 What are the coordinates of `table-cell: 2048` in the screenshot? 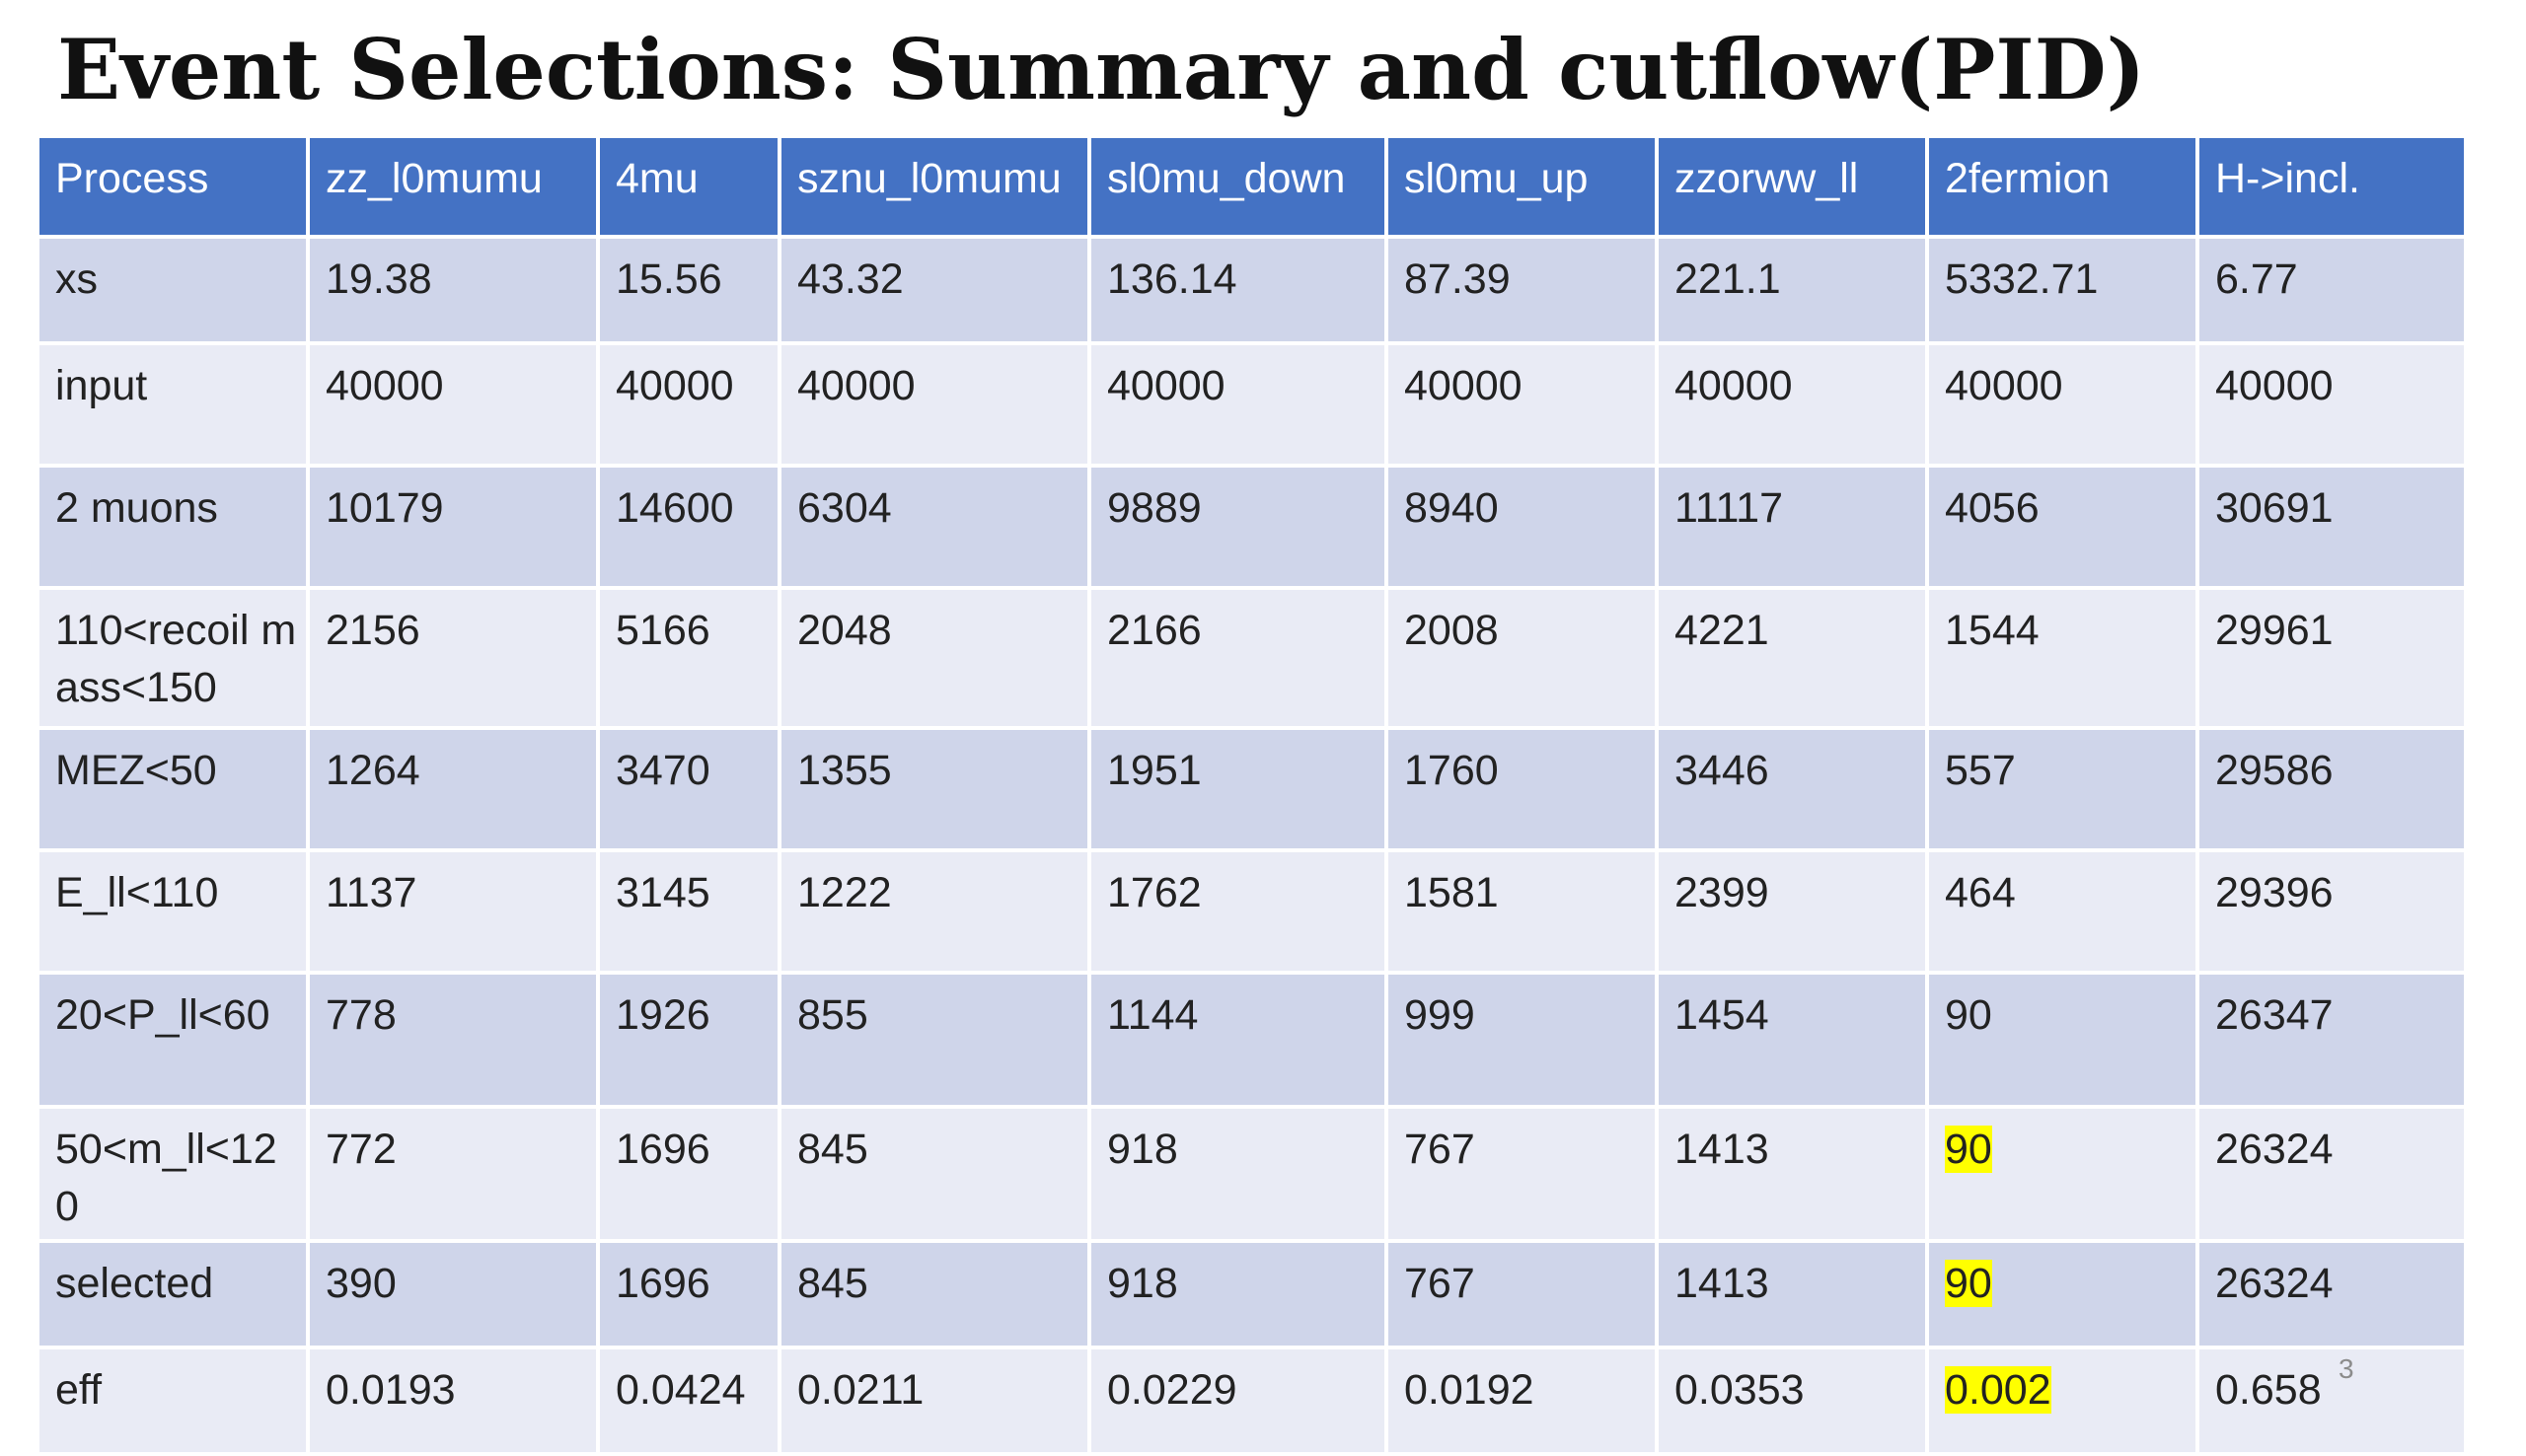 It's located at (934, 658).